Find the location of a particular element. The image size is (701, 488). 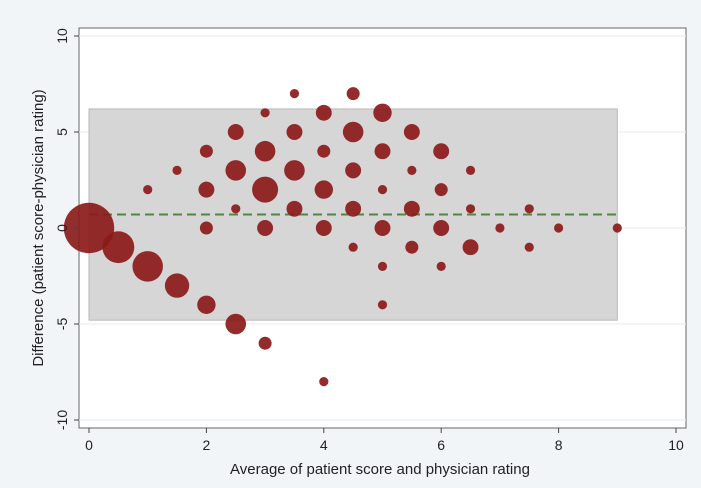

x-tick-label: 0 is located at coordinates (89, 445).